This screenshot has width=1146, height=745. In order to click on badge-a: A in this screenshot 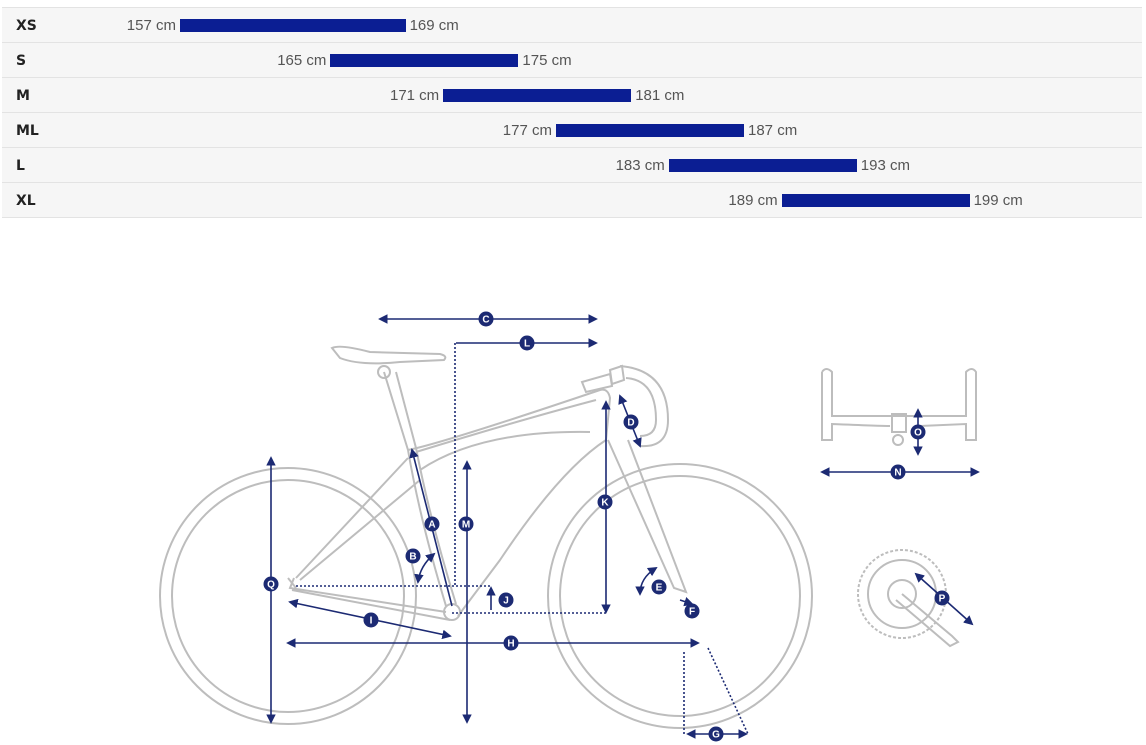, I will do `click(432, 524)`.